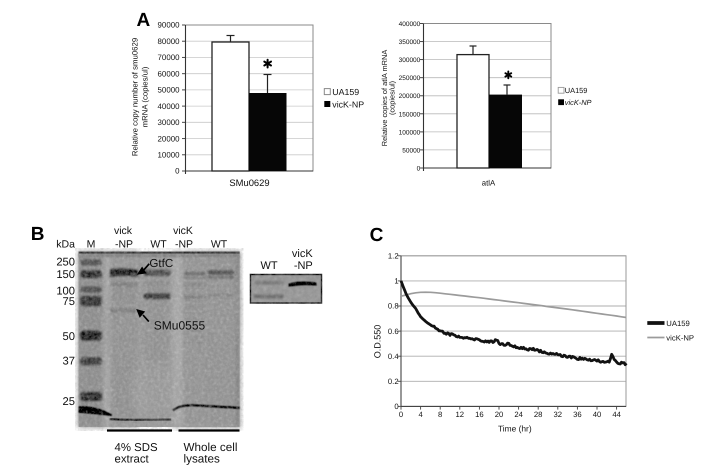 This screenshot has height=474, width=724. What do you see at coordinates (558, 414) in the screenshot?
I see `svg-text: 32` at bounding box center [558, 414].